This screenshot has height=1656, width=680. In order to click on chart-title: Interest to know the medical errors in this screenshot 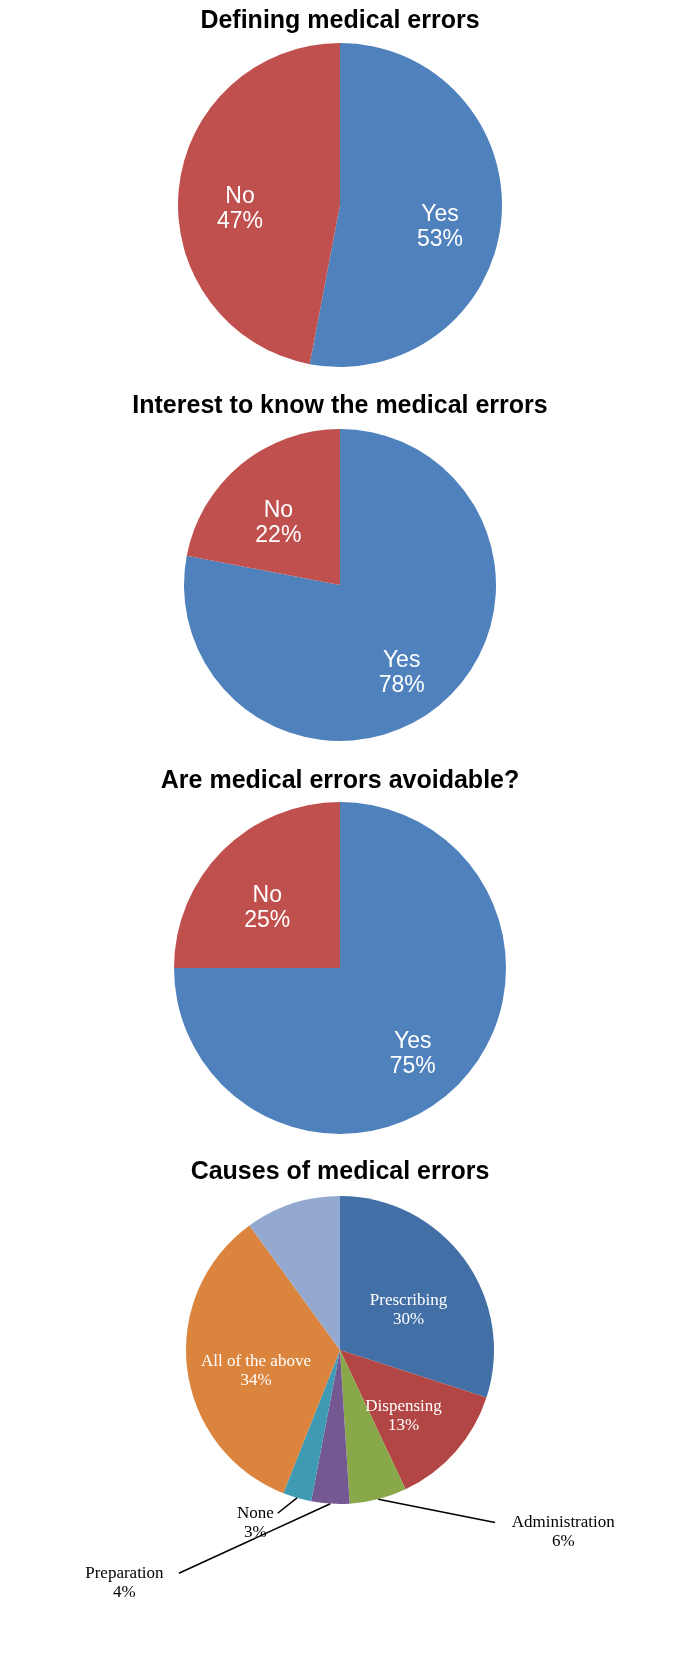, I will do `click(340, 404)`.